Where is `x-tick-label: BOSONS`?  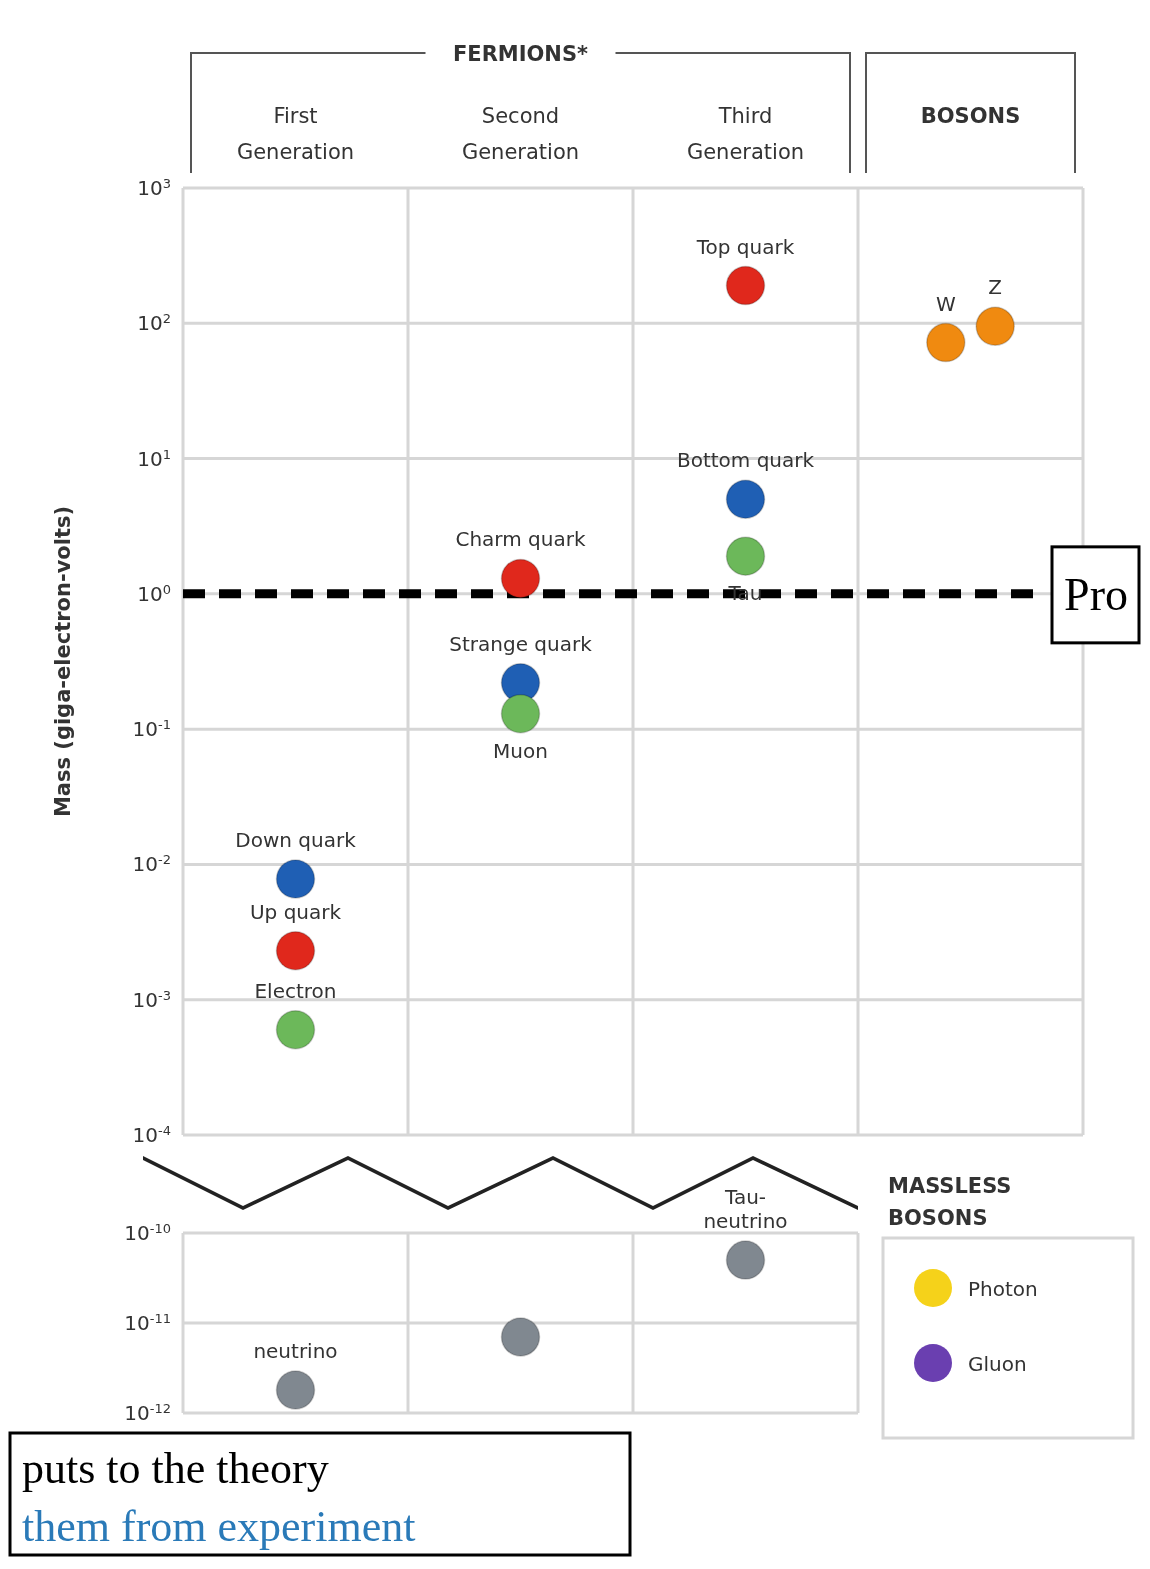
x-tick-label: BOSONS is located at coordinates (970, 116).